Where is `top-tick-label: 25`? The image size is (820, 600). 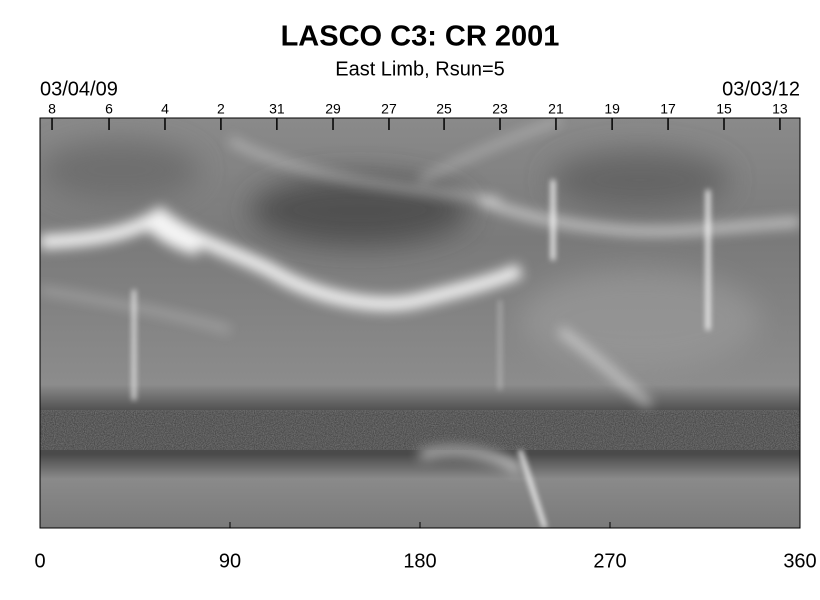
top-tick-label: 25 is located at coordinates (444, 109).